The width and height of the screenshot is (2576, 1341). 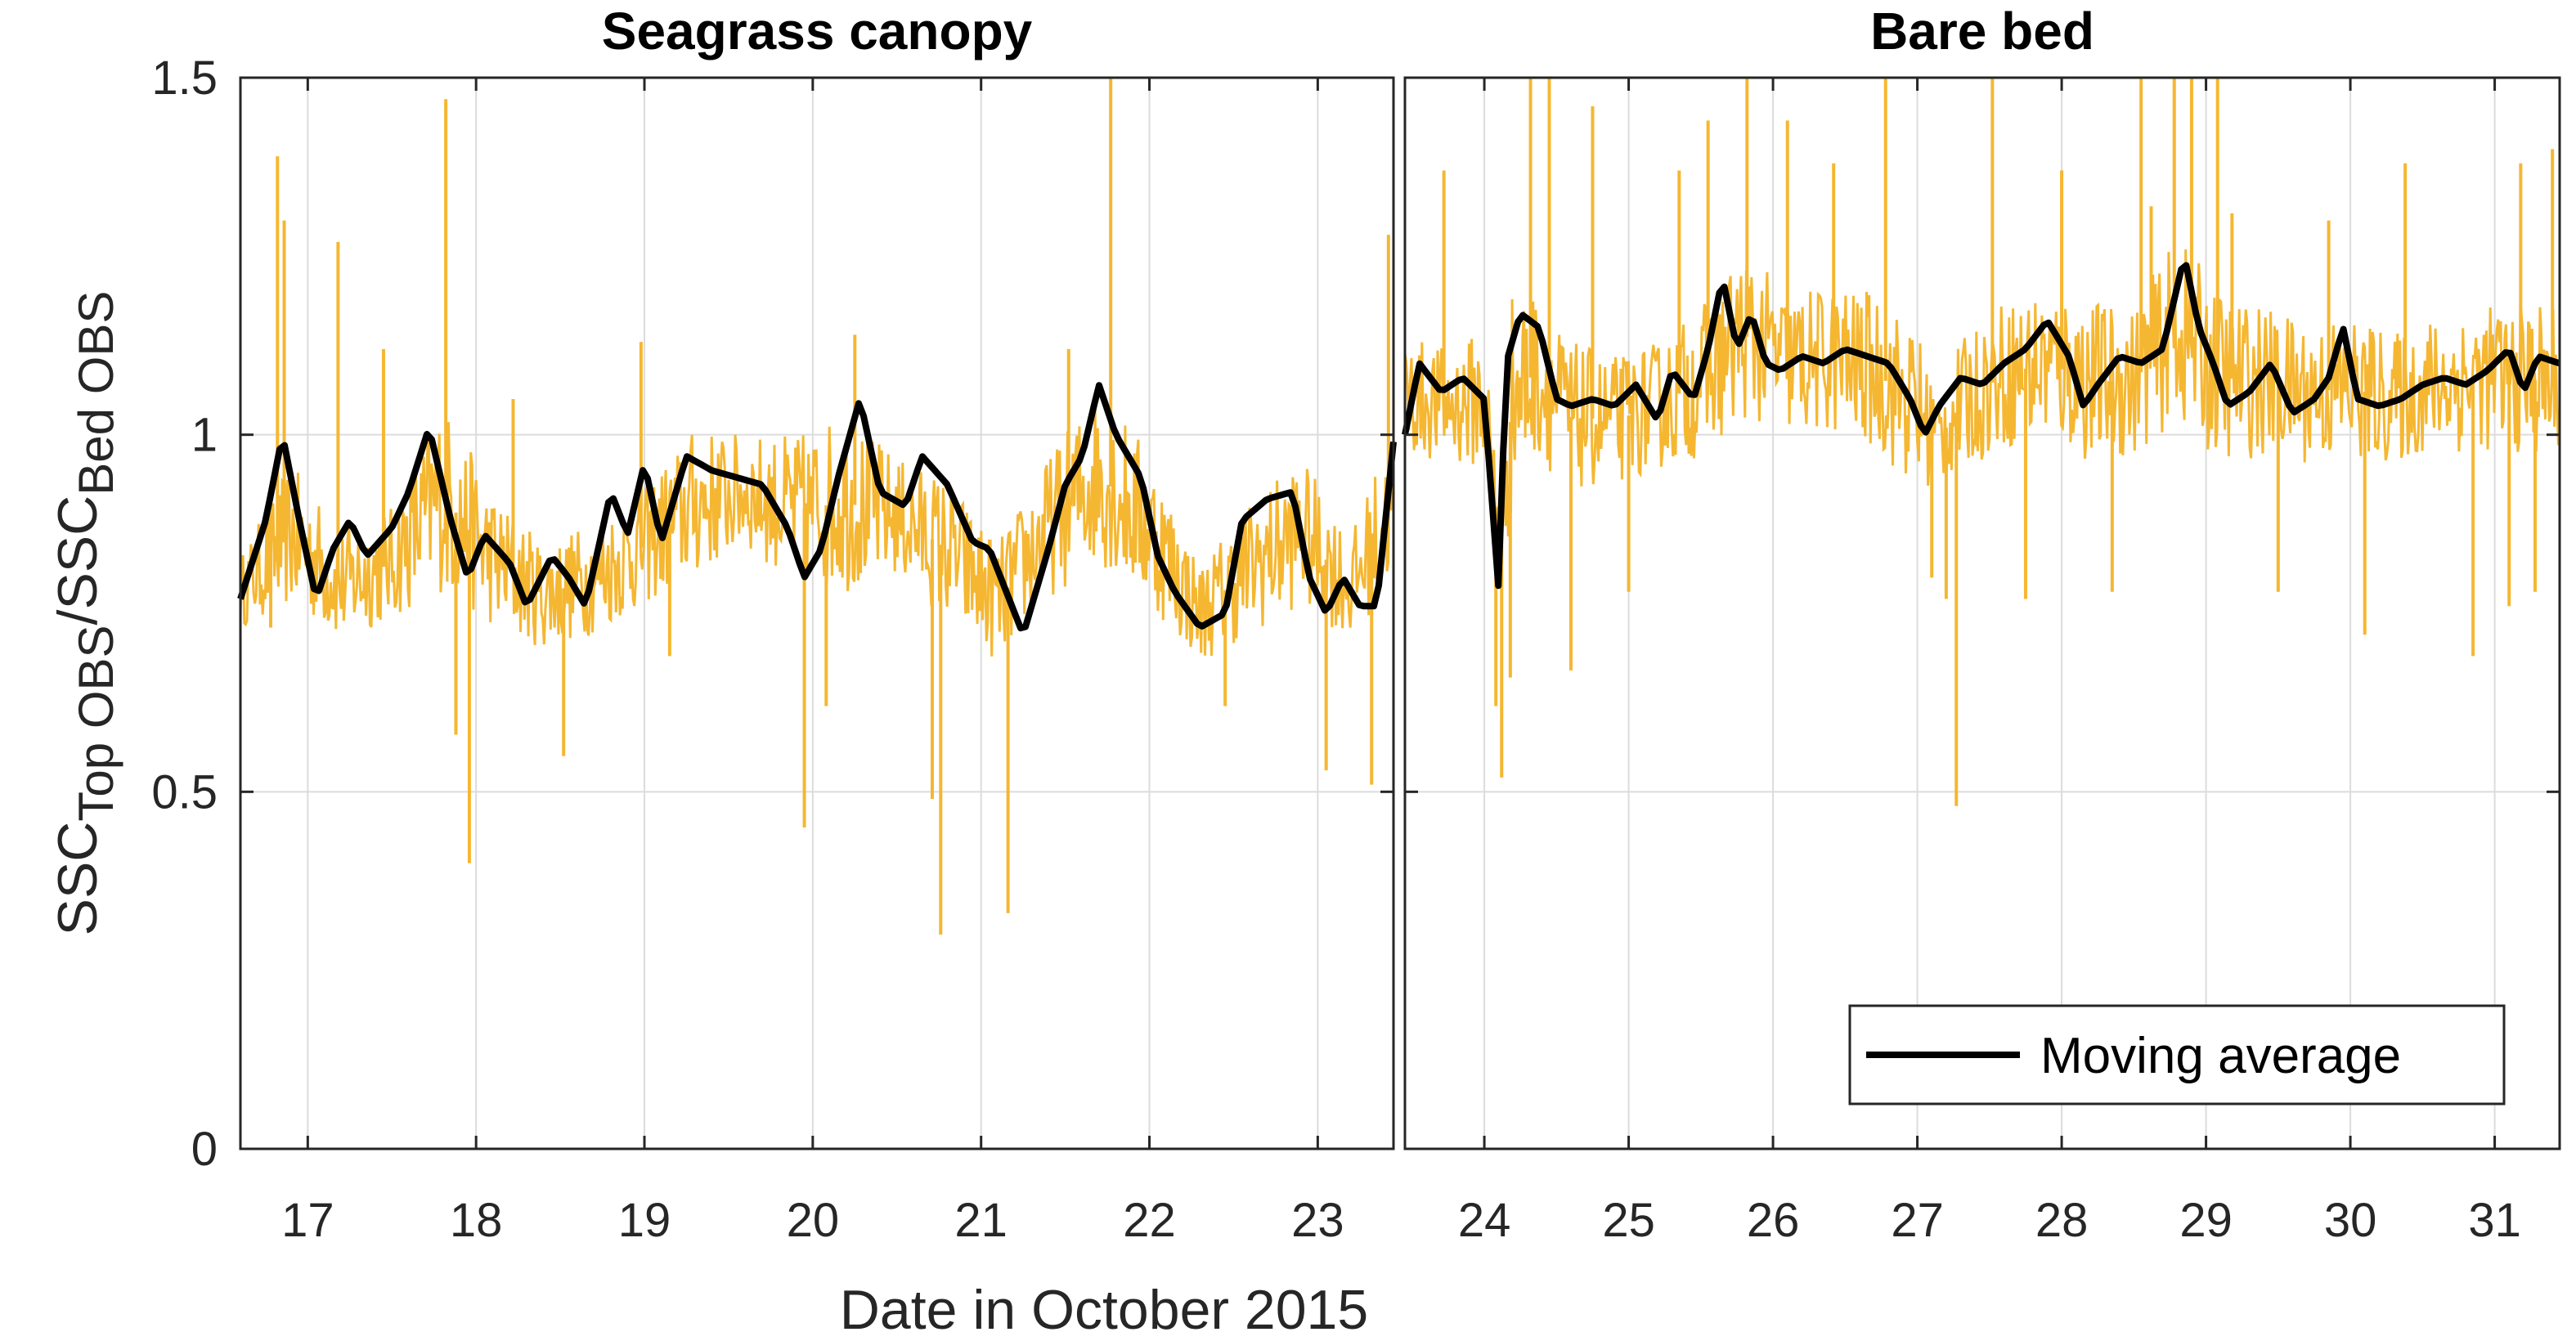 What do you see at coordinates (817, 31) in the screenshot?
I see `panel-title-seagrass: Seagrass canopy` at bounding box center [817, 31].